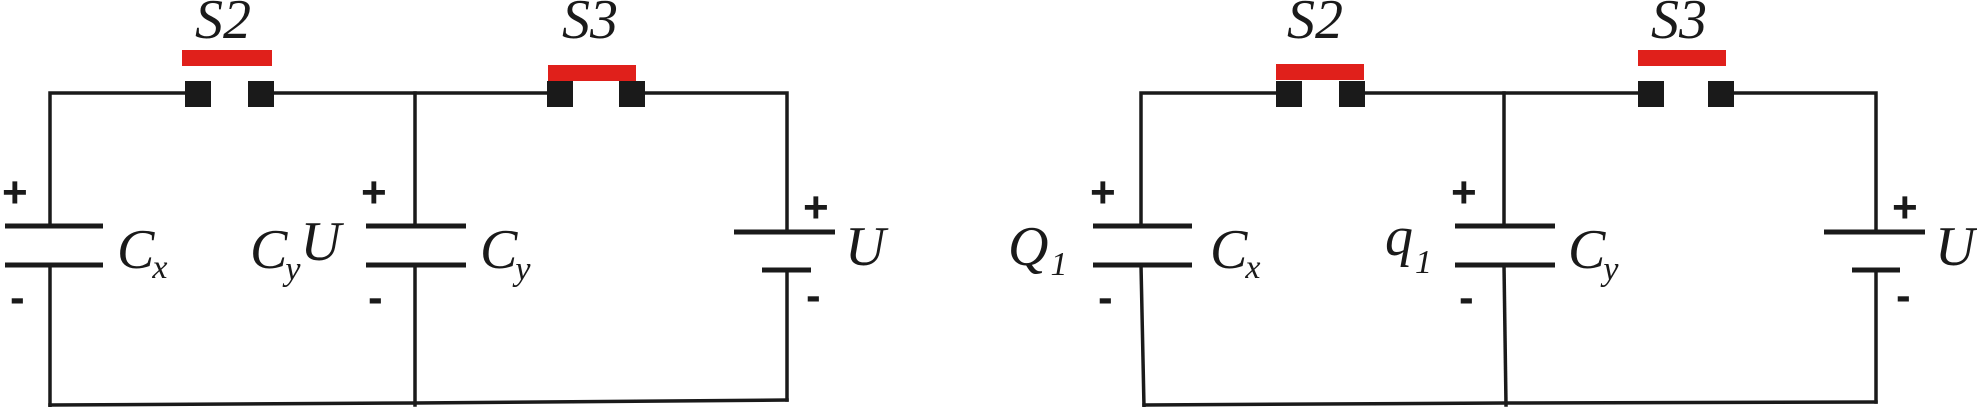 The height and width of the screenshot is (407, 1977). I want to click on left-s3-terminal-b, so click(632, 94).